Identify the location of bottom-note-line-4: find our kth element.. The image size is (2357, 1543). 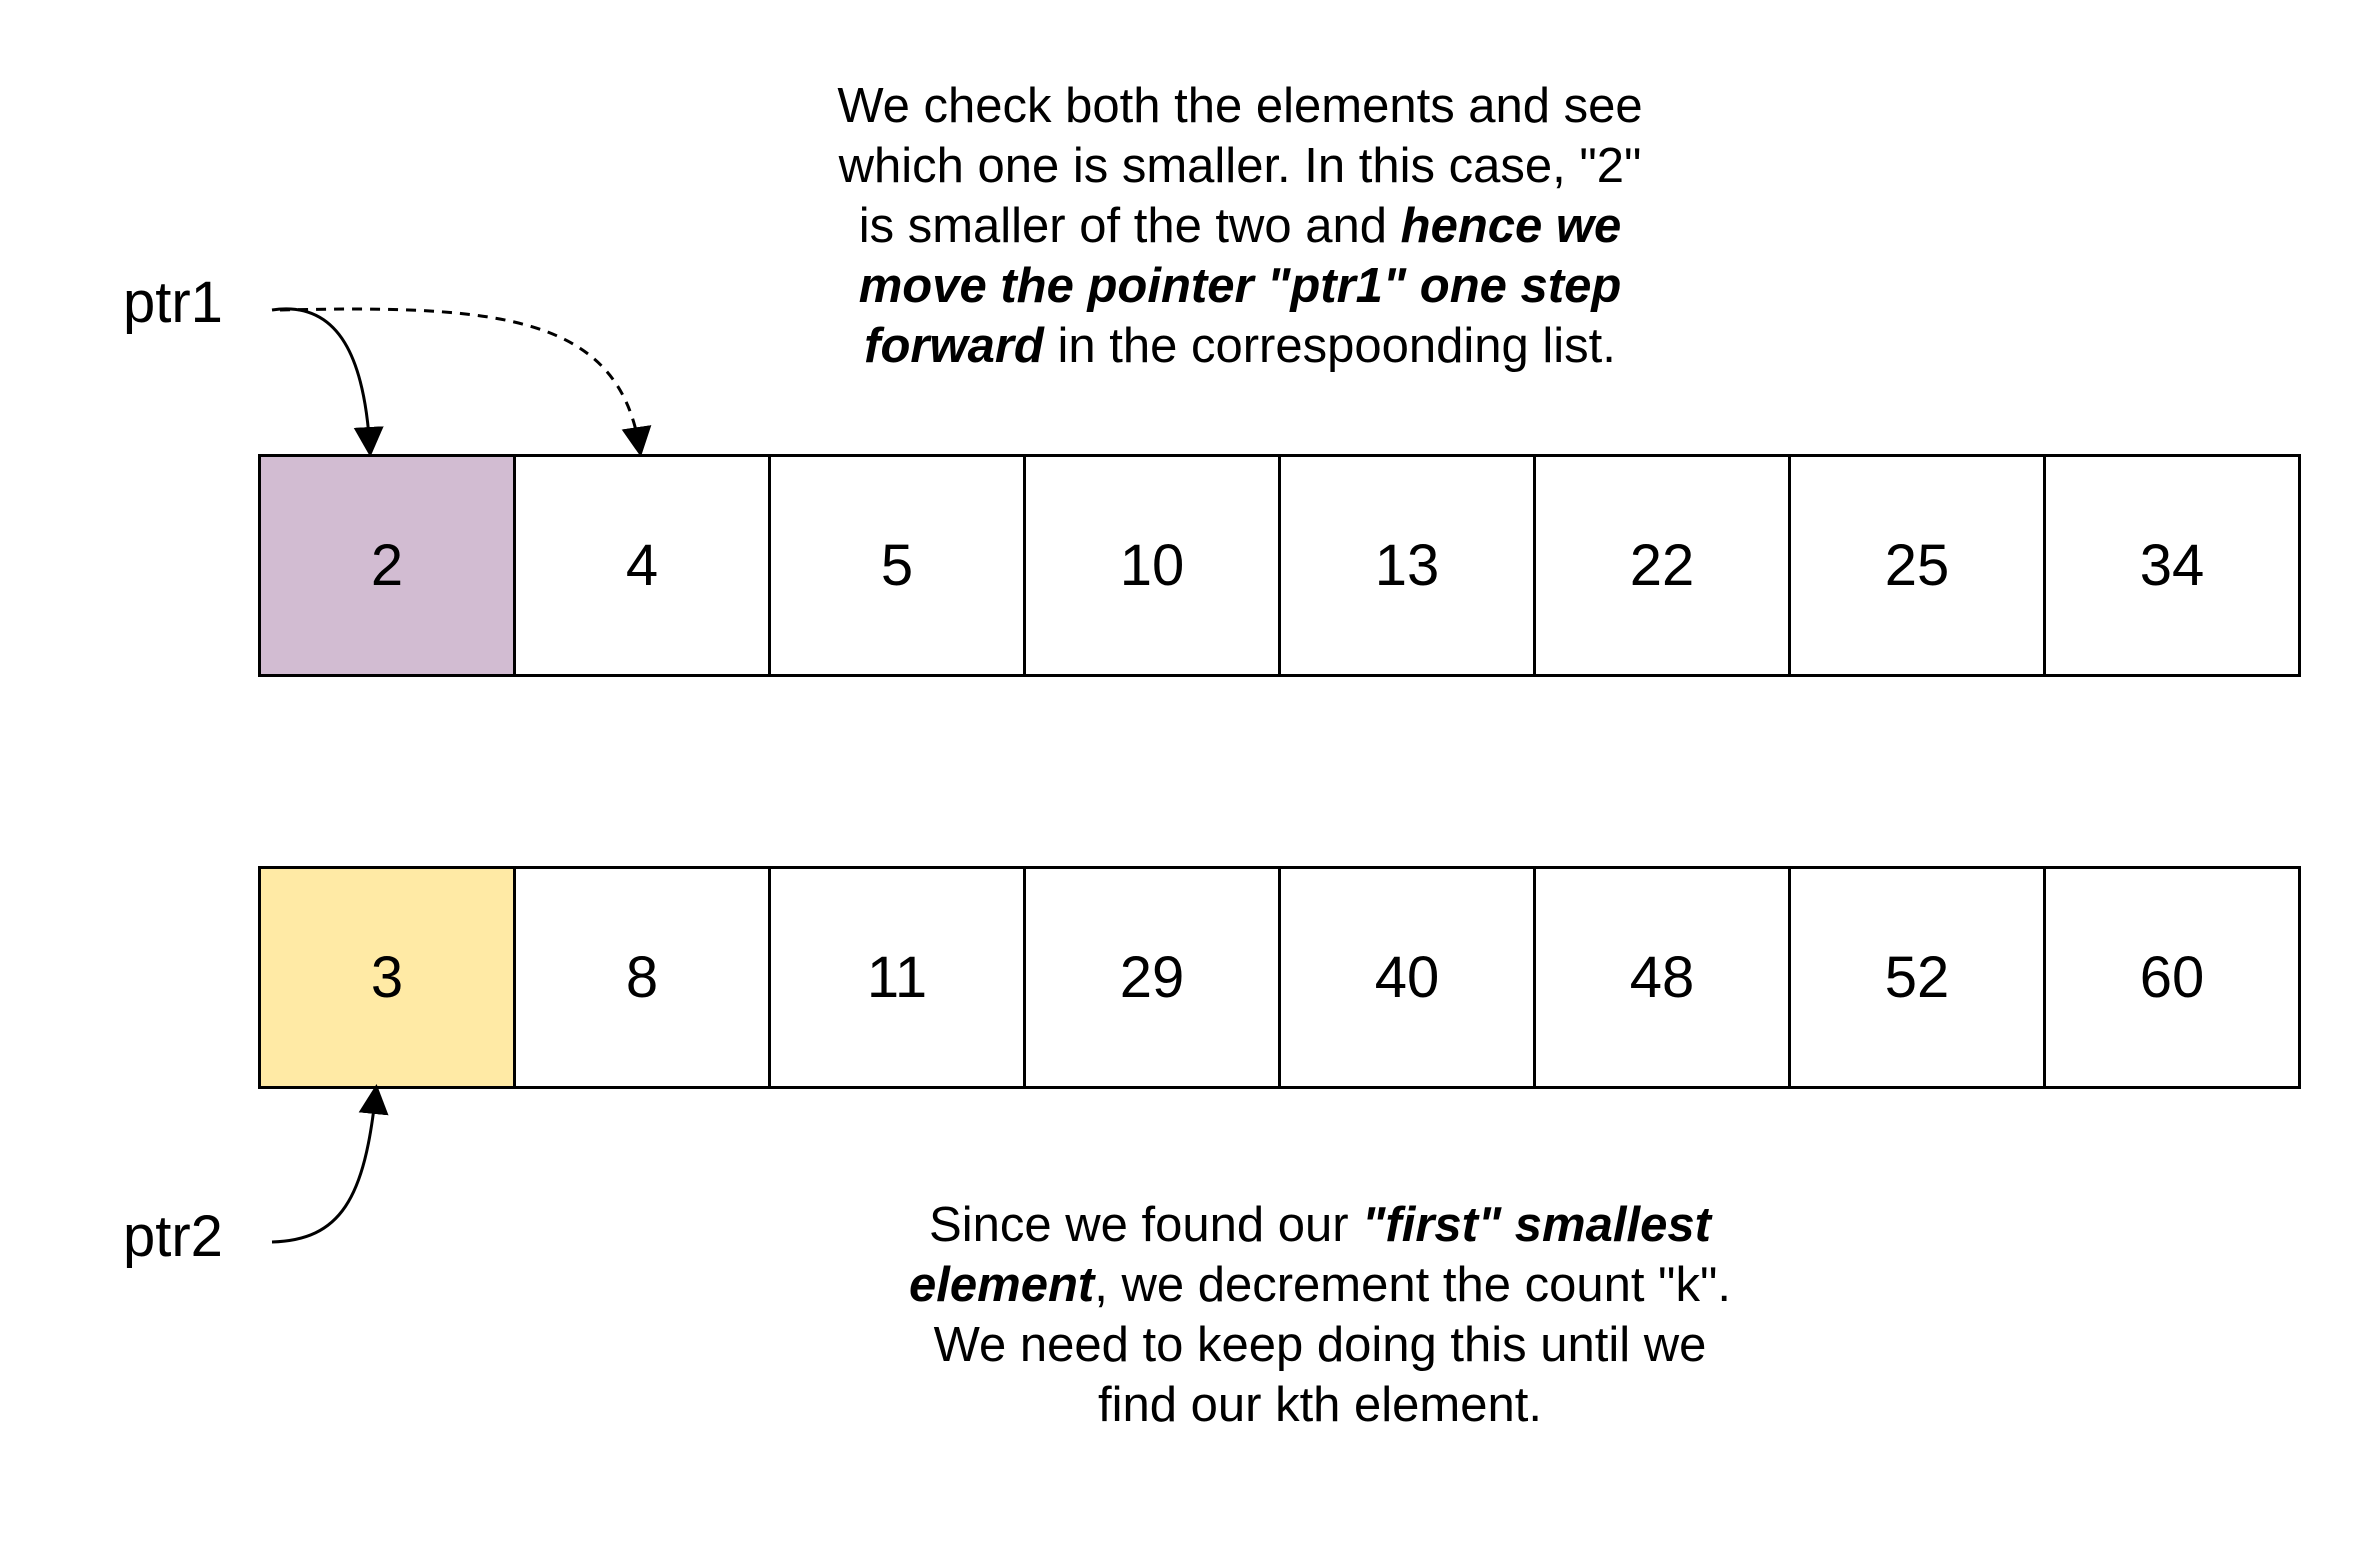
(1320, 1405).